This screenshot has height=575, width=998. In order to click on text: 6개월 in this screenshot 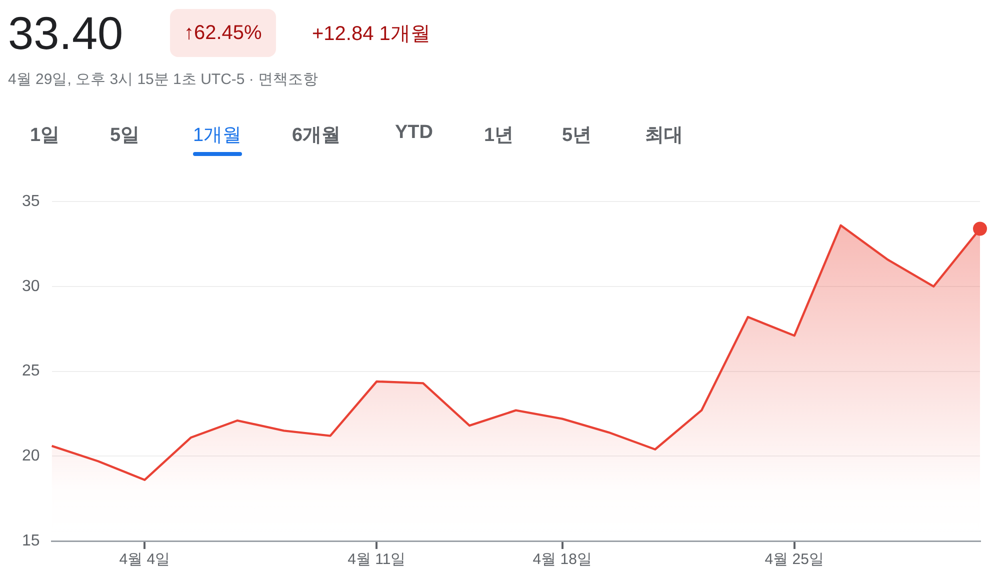, I will do `click(316, 135)`.